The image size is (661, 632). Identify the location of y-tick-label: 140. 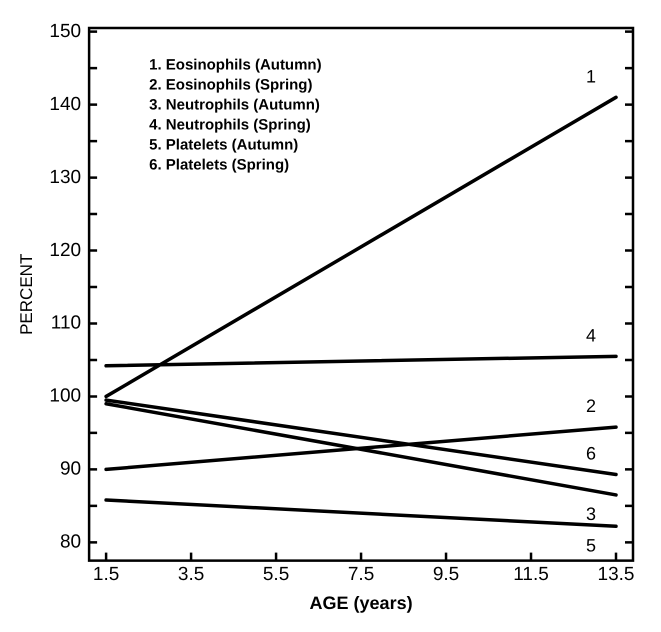
(65, 104).